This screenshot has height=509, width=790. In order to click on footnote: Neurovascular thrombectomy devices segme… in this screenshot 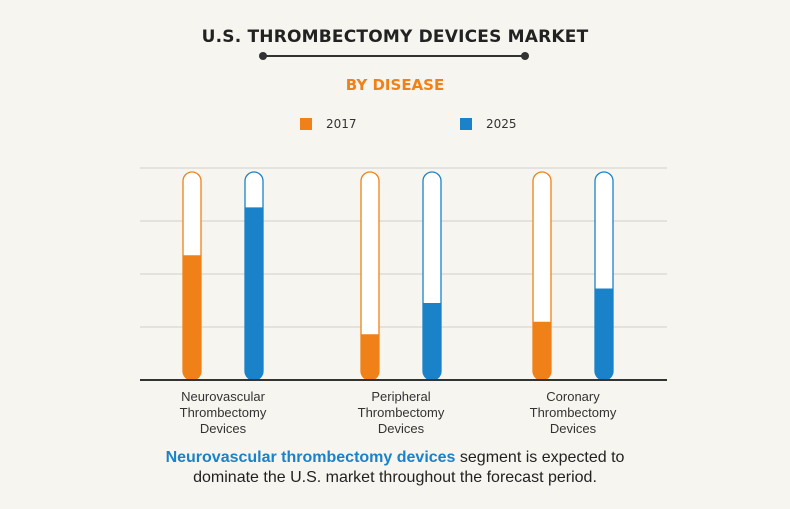, I will do `click(395, 468)`.